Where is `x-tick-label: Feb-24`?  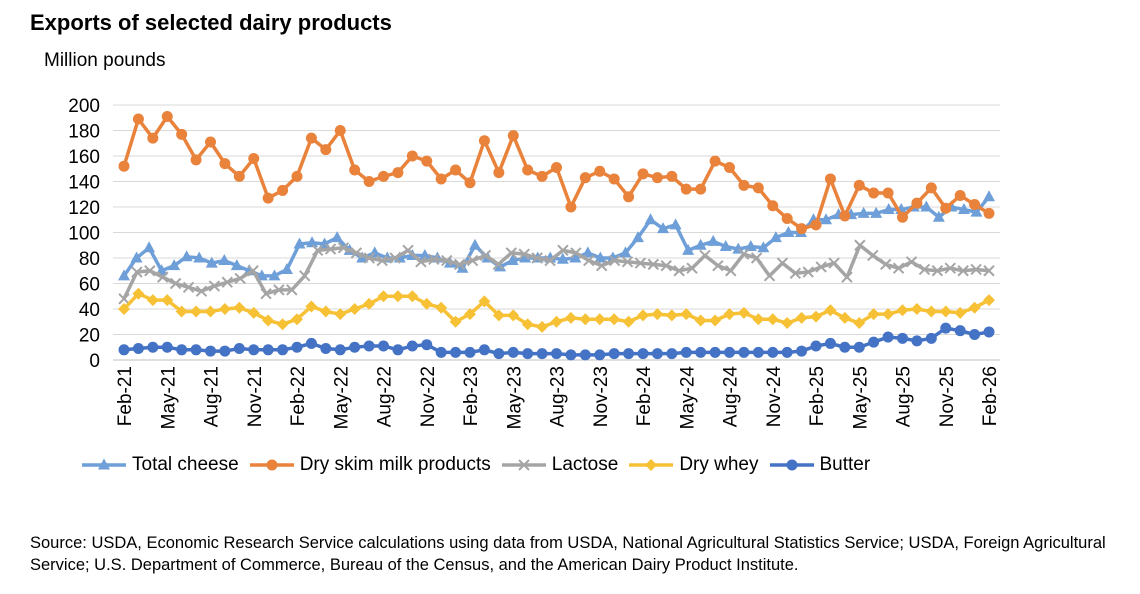 x-tick-label: Feb-24 is located at coordinates (644, 396).